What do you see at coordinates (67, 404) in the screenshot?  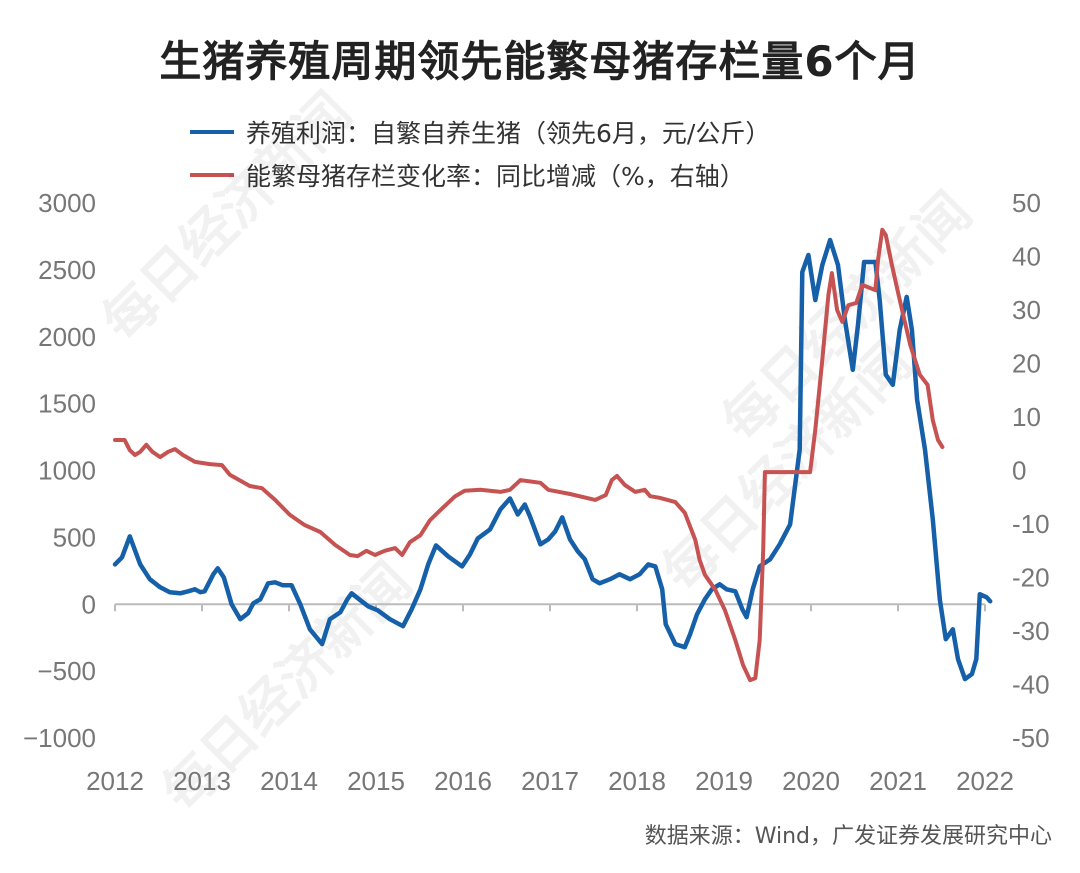 I see `y-left-tick-label: 1500` at bounding box center [67, 404].